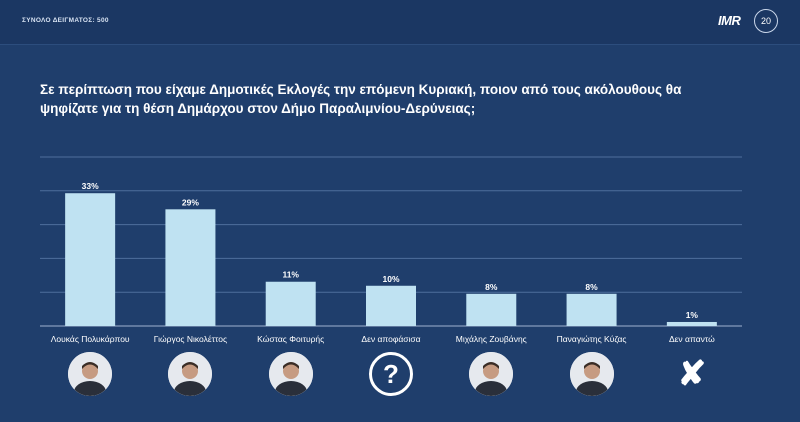 The width and height of the screenshot is (800, 422). I want to click on category-label: Δεν αποφάσισα, so click(390, 339).